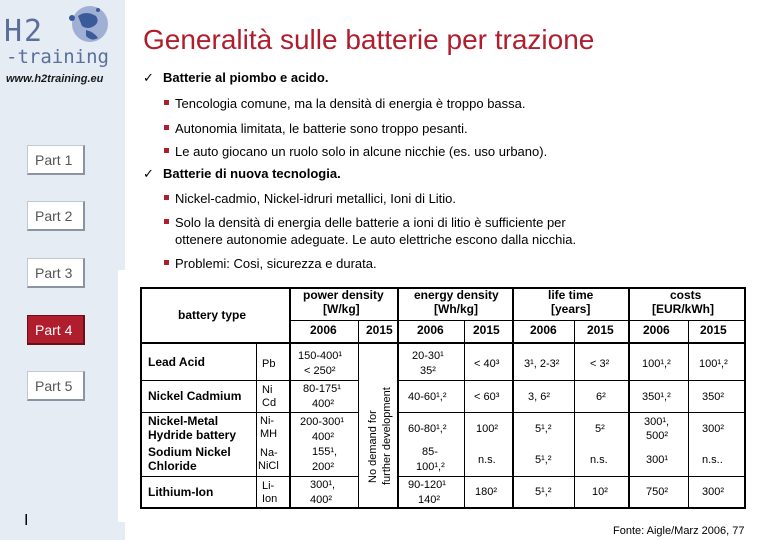 Image resolution: width=780 pixels, height=540 pixels. Describe the element at coordinates (269, 434) in the screenshot. I see `row-nickel-metal-symbol2: MH` at that location.